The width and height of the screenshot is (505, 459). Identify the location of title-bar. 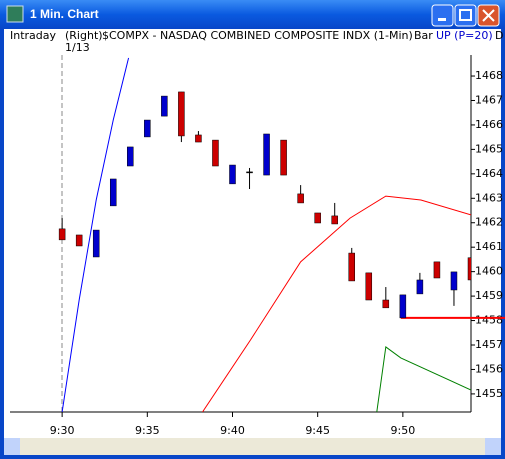
(252, 14).